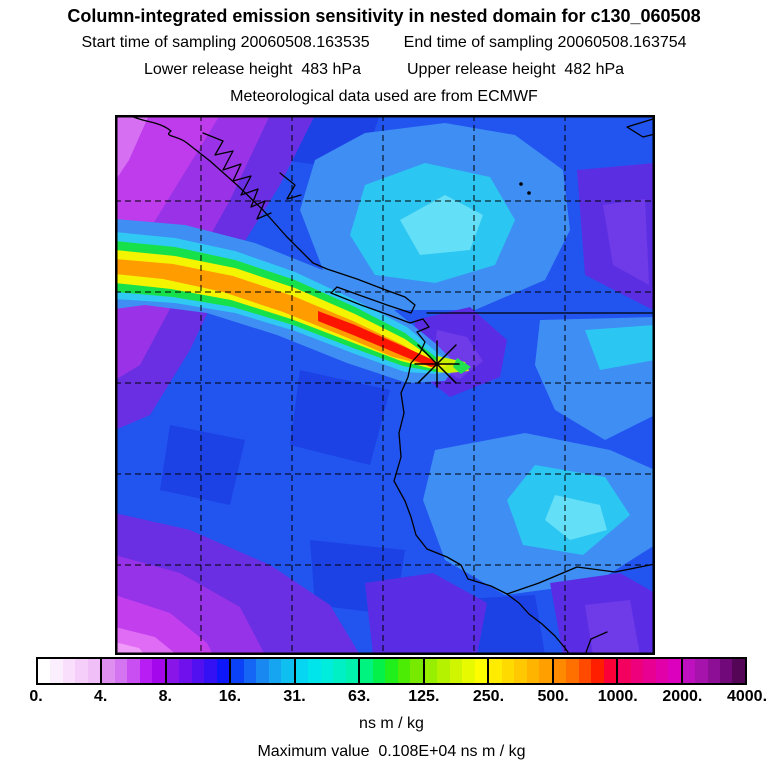  What do you see at coordinates (435, 216) in the screenshot?
I see `upper-right-cyan-region` at bounding box center [435, 216].